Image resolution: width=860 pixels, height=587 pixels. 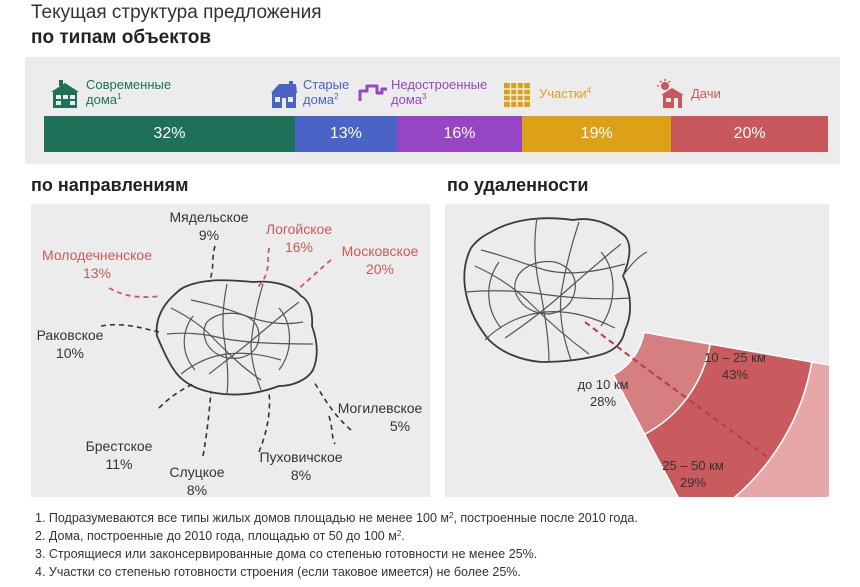 I want to click on city-outline, so click(x=236, y=337).